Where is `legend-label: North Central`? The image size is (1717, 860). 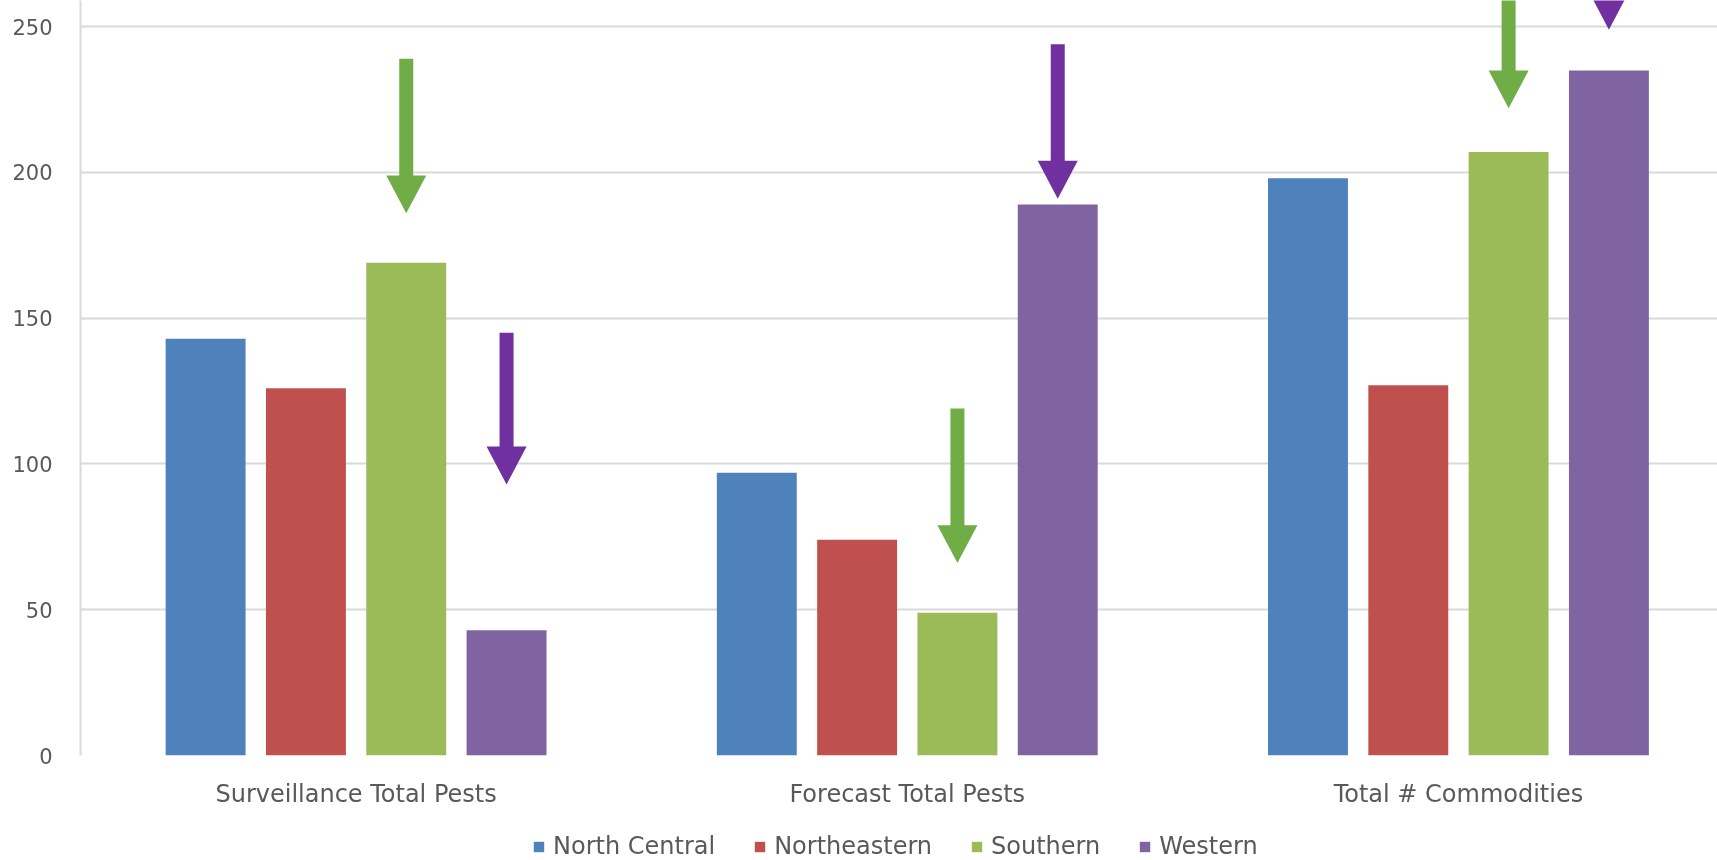 legend-label: North Central is located at coordinates (634, 846).